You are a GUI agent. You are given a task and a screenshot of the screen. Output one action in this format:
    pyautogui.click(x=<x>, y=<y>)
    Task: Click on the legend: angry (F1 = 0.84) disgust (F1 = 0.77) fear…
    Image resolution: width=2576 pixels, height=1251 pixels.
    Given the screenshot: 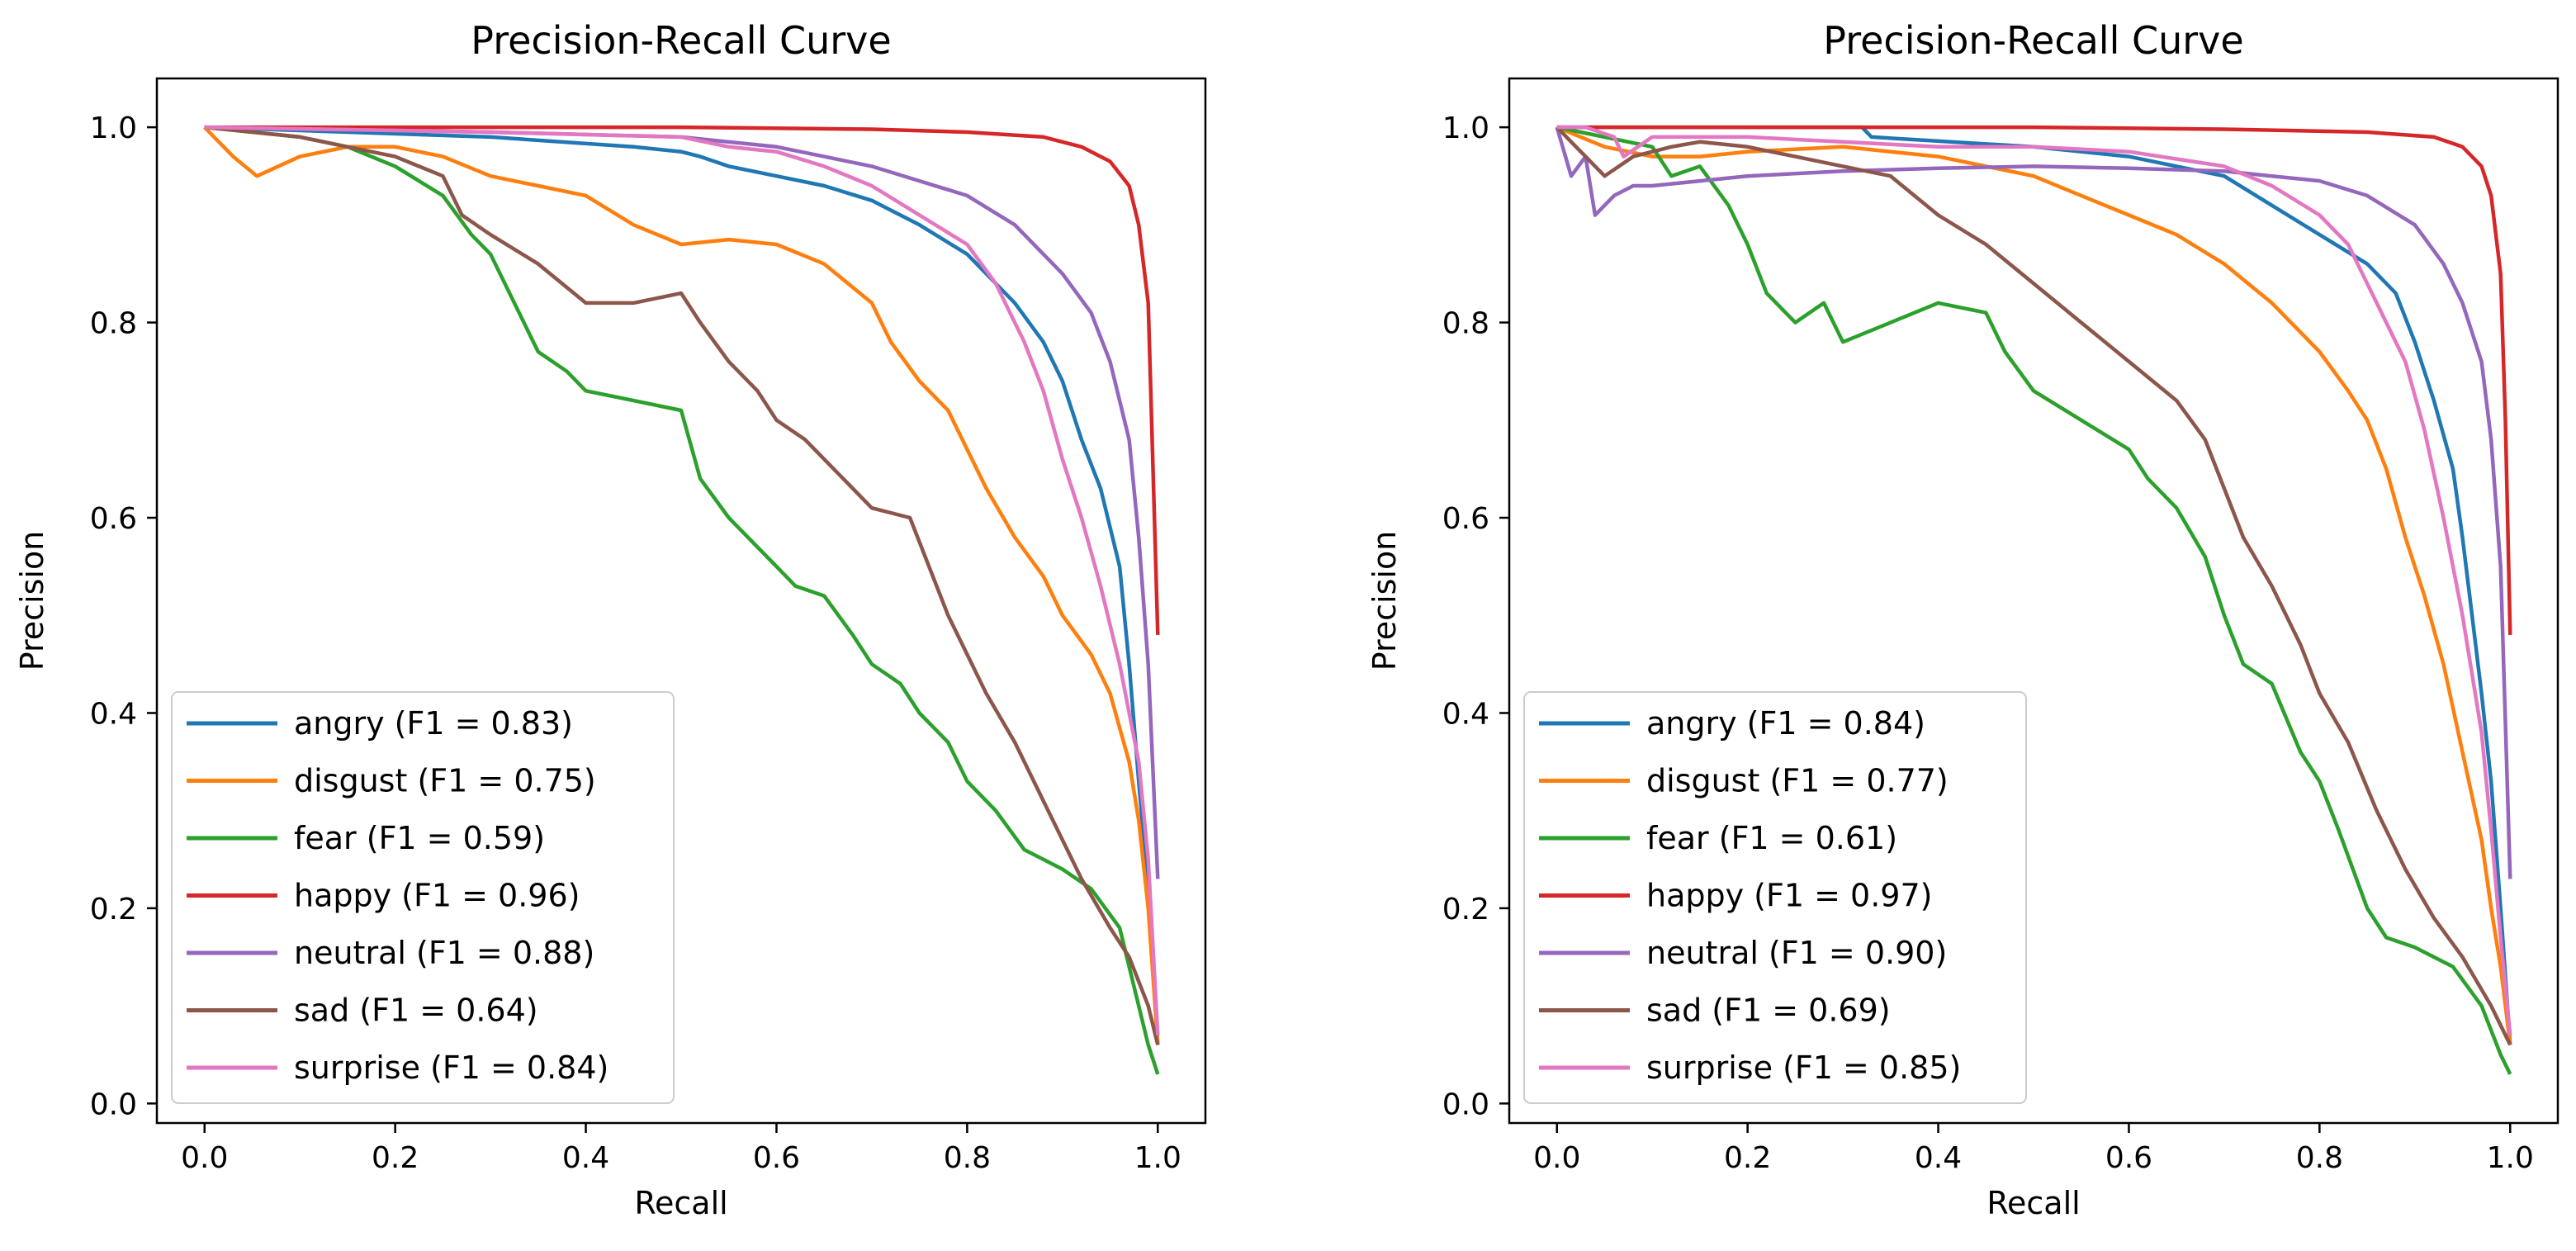 What is the action you would take?
    pyautogui.click(x=1775, y=897)
    